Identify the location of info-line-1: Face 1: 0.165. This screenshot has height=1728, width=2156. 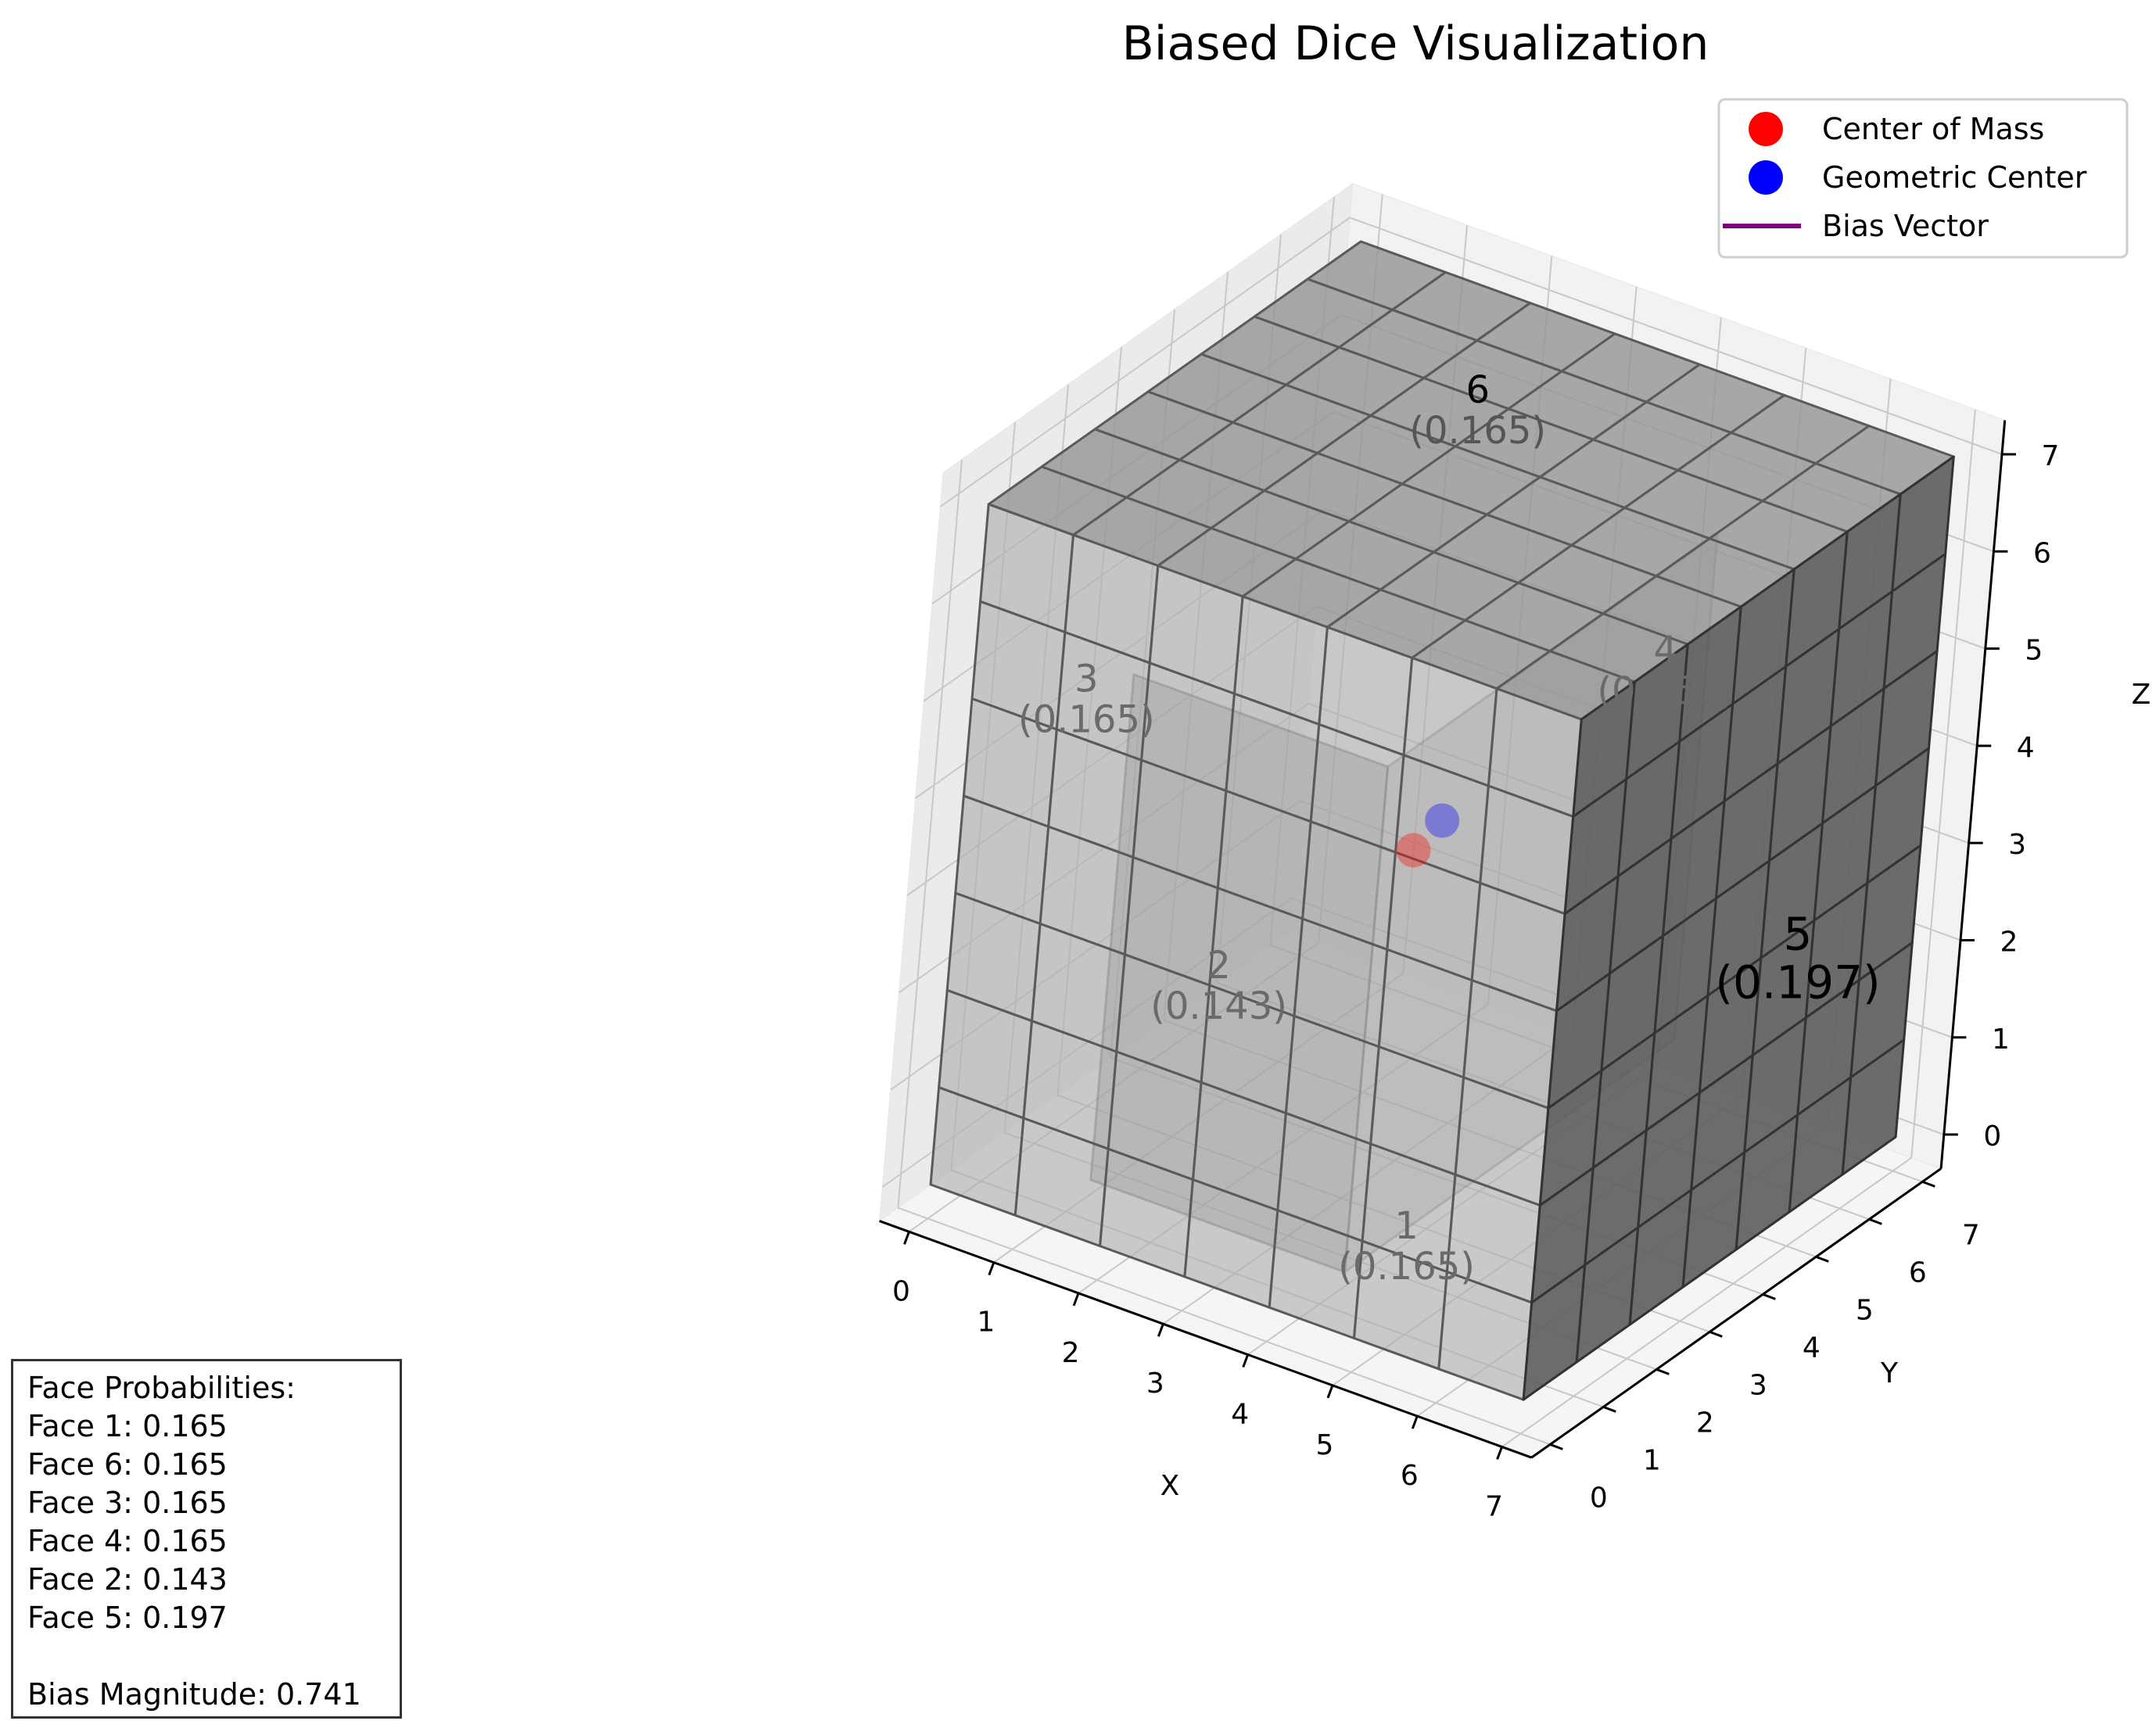
(127, 1426).